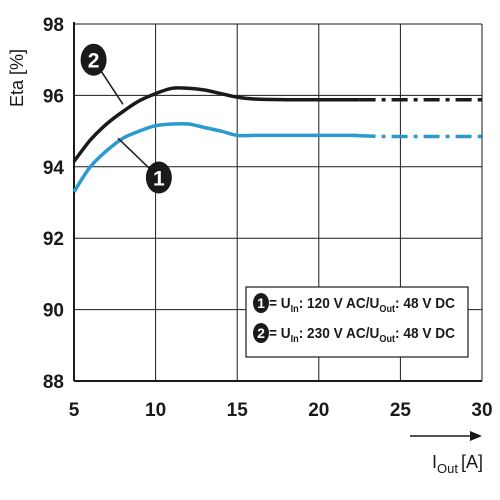 The image size is (500, 500). I want to click on series-1-dashed-line, so click(420, 136).